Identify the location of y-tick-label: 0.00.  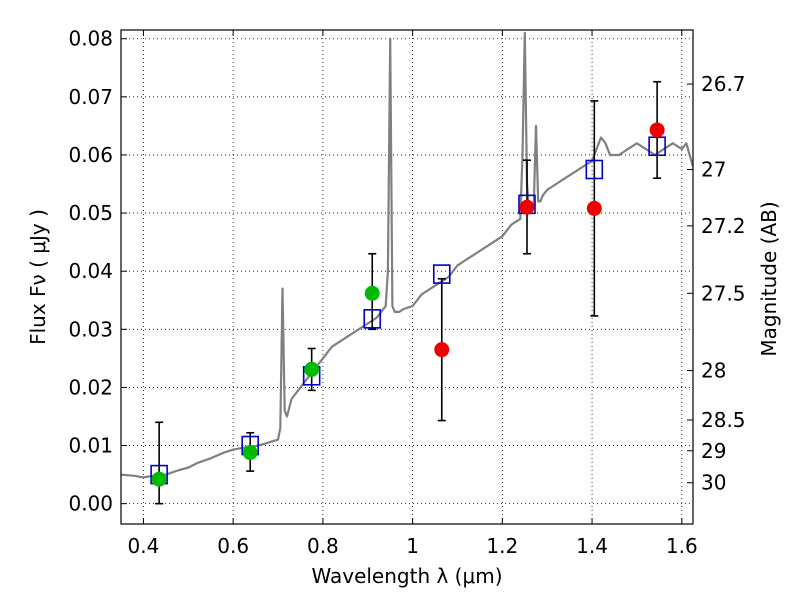
(90, 504).